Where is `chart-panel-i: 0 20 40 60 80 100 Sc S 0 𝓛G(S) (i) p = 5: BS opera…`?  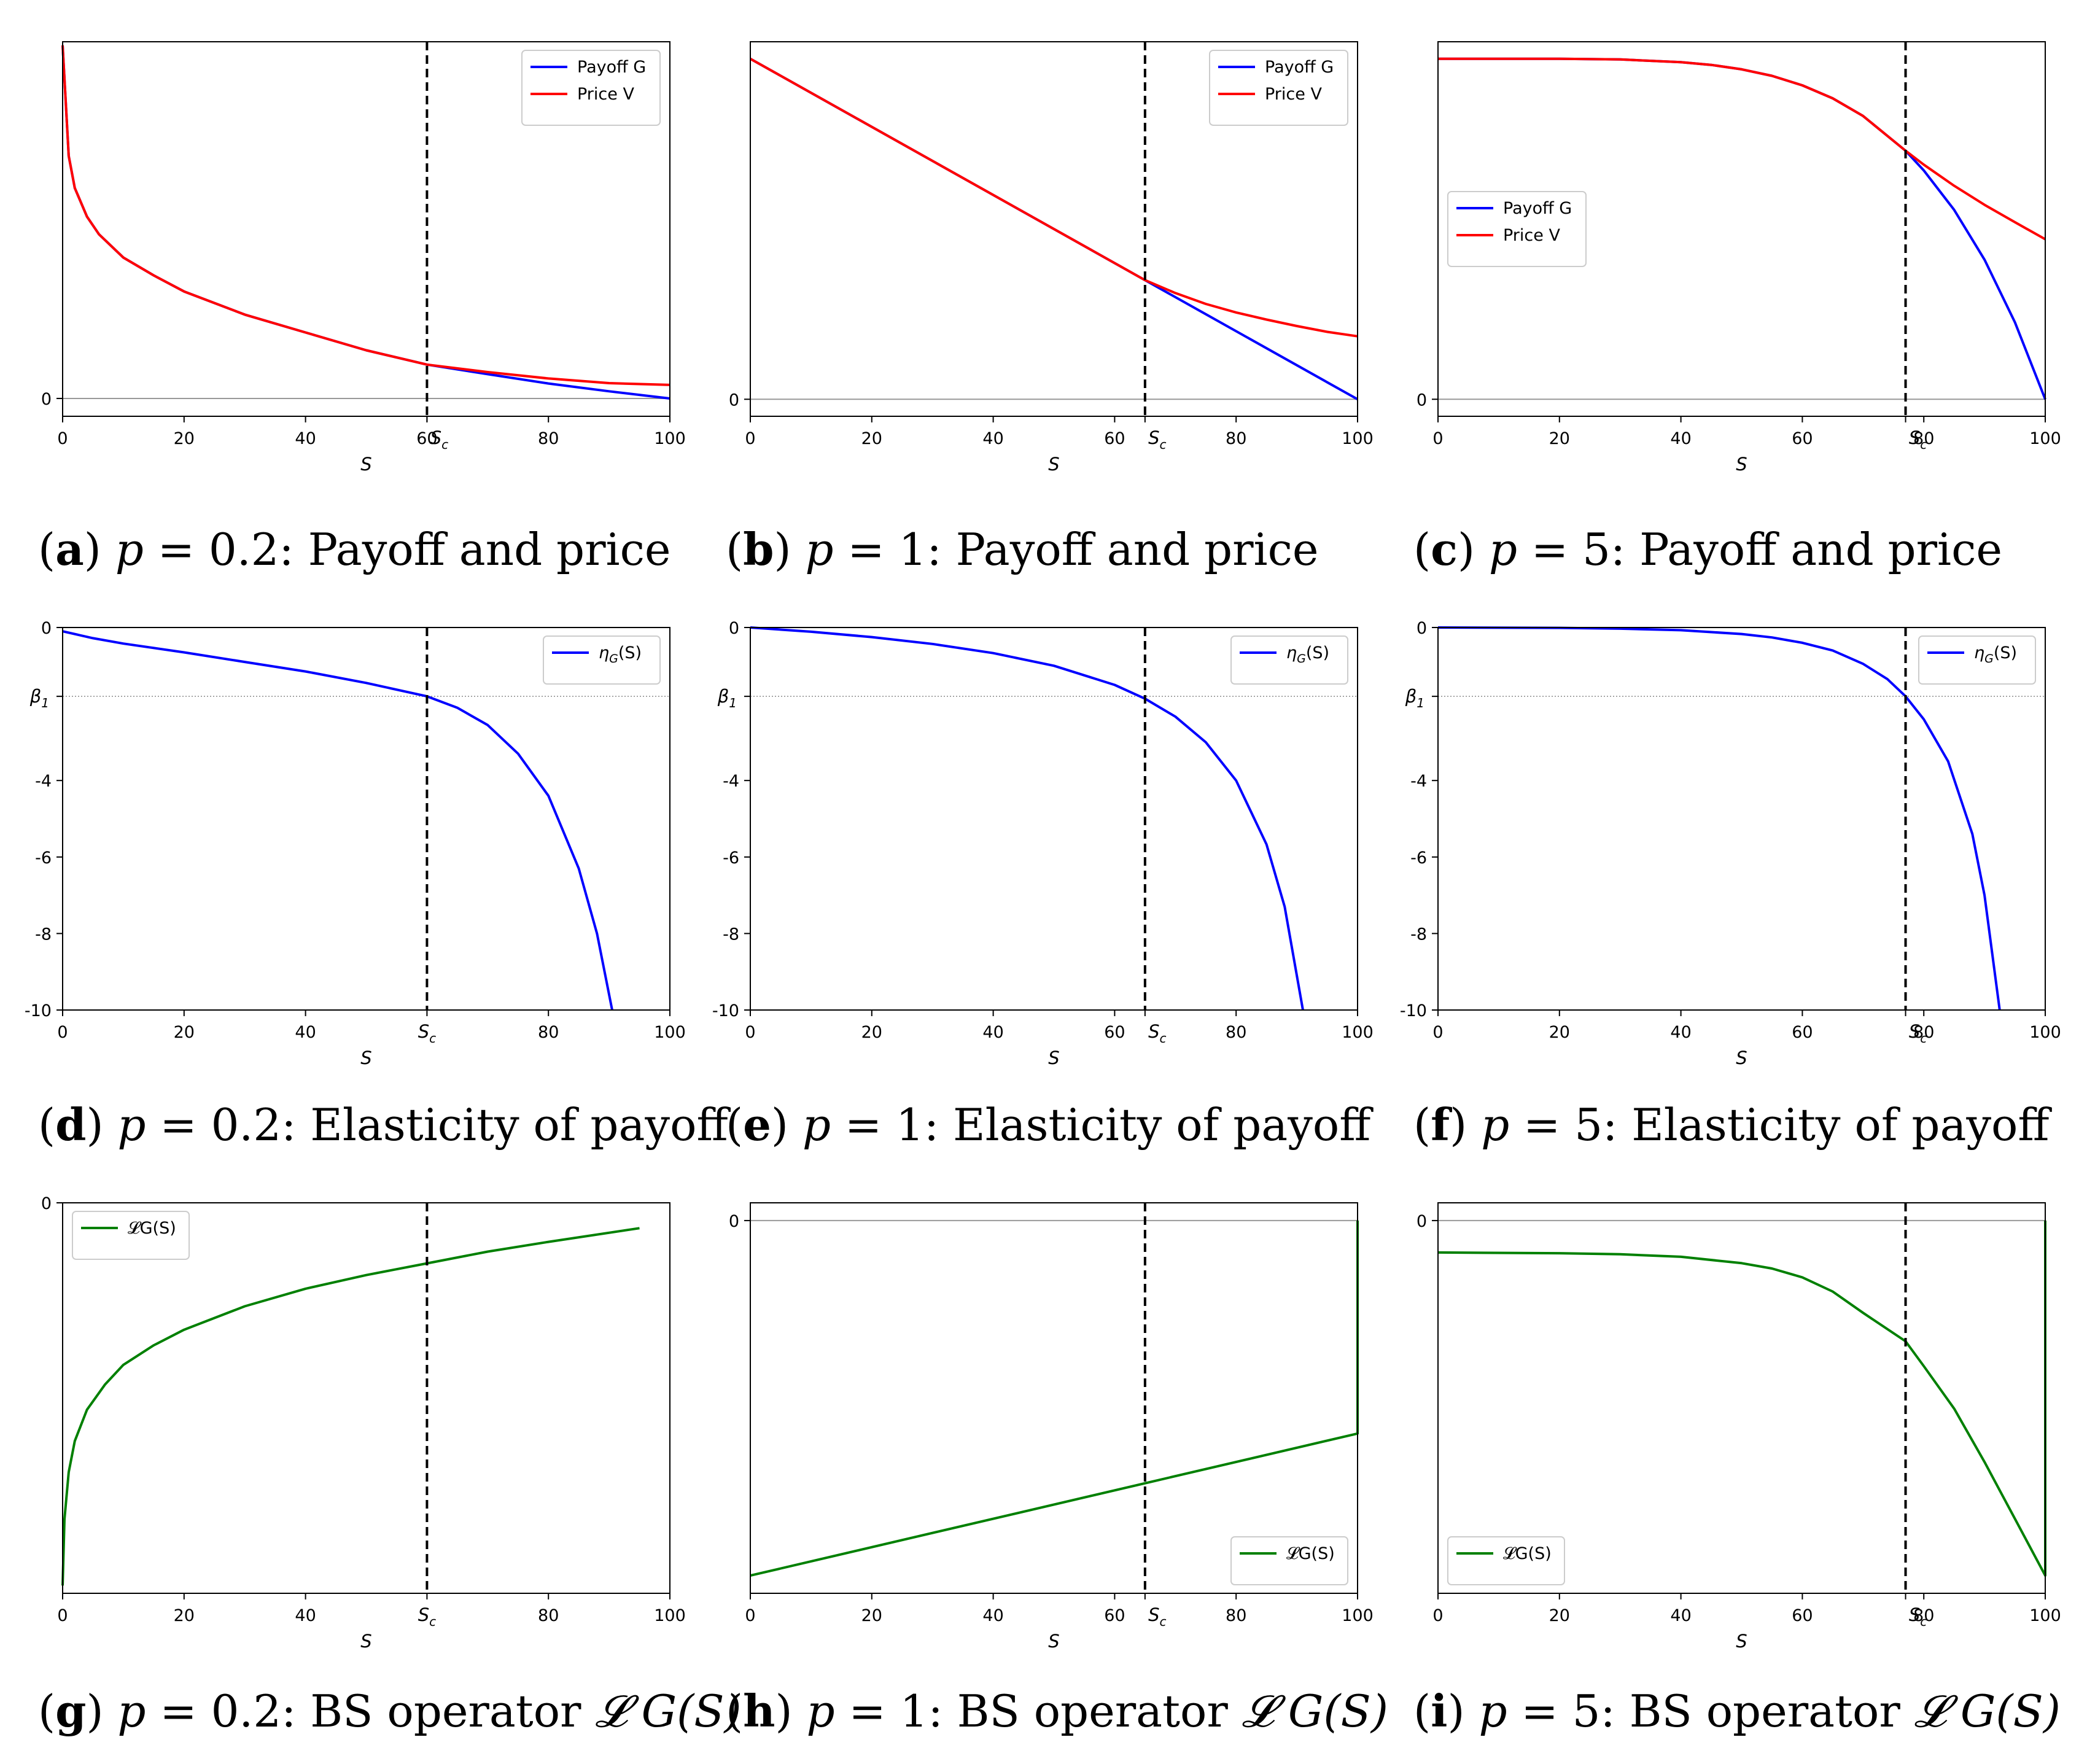 chart-panel-i: 0 20 40 60 80 100 Sc S 0 𝓛G(S) (i) p = 5: BS opera… is located at coordinates (1737, 1469).